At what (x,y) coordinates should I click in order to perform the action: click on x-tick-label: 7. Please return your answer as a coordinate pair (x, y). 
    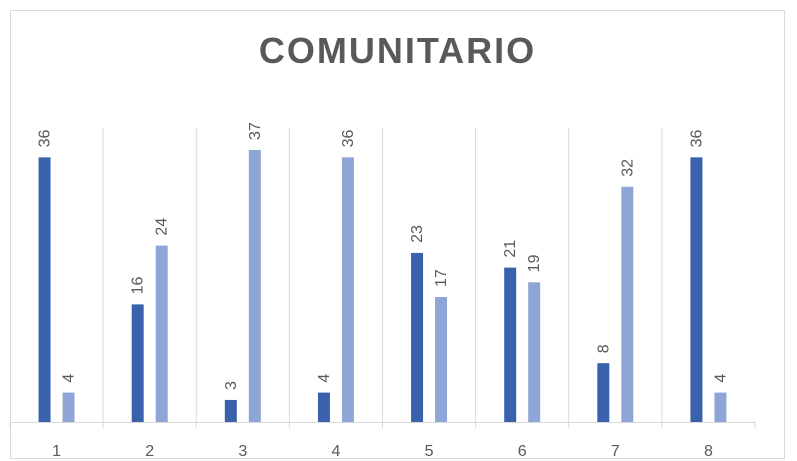
    Looking at the image, I should click on (615, 451).